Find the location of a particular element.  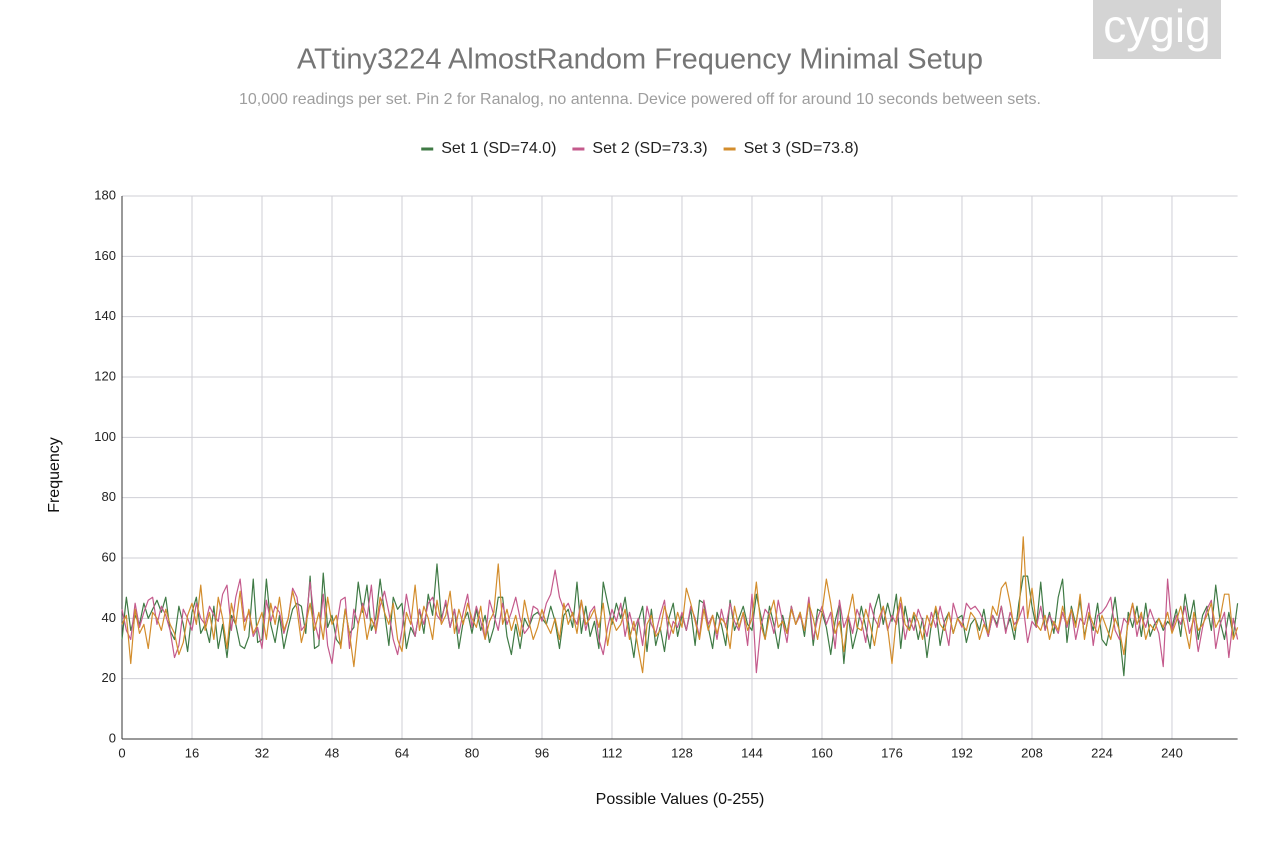

series-line is located at coordinates (680, 605).